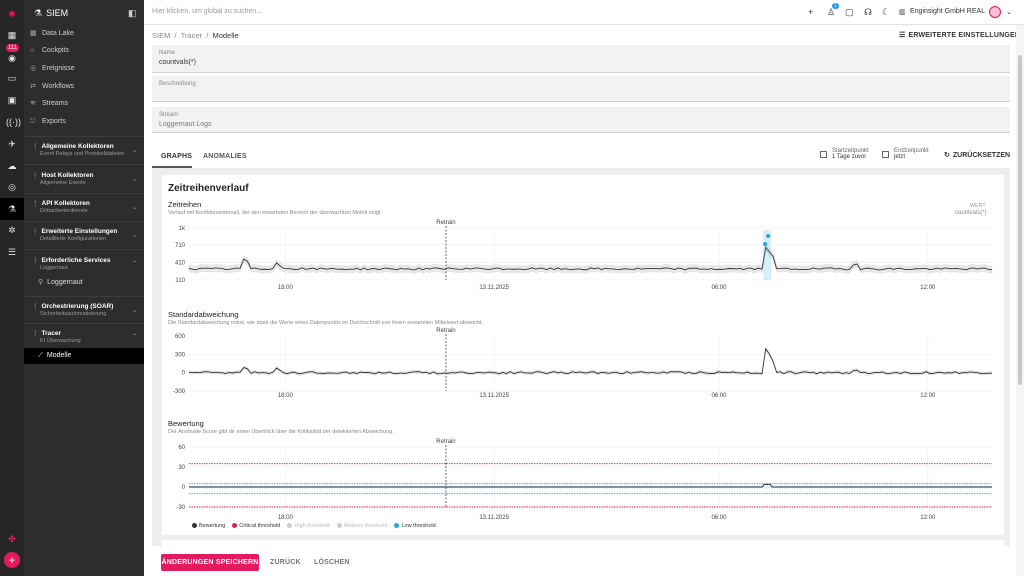  I want to click on sidebar-item-cockpits: ⌂ Cockpits, so click(85, 51).